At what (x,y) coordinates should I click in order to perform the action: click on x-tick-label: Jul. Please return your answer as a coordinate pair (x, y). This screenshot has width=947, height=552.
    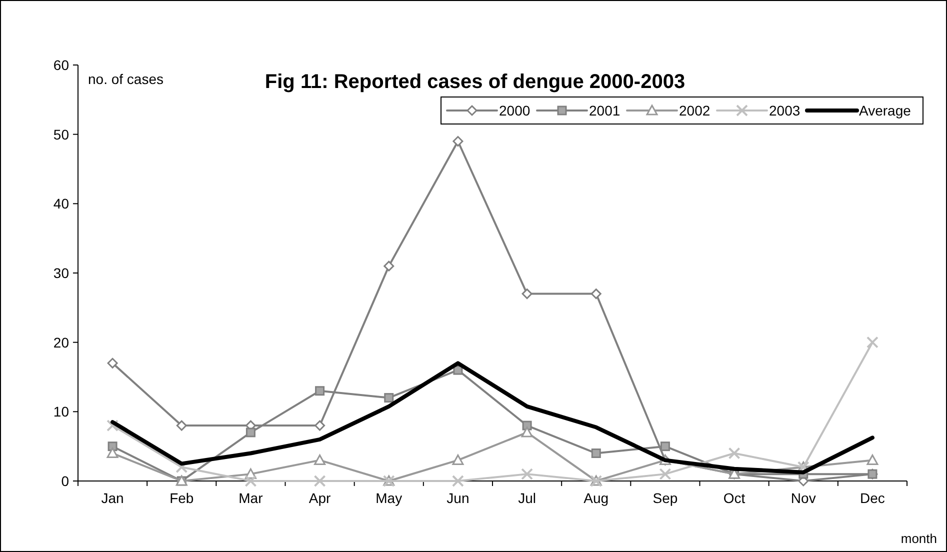
    Looking at the image, I should click on (527, 498).